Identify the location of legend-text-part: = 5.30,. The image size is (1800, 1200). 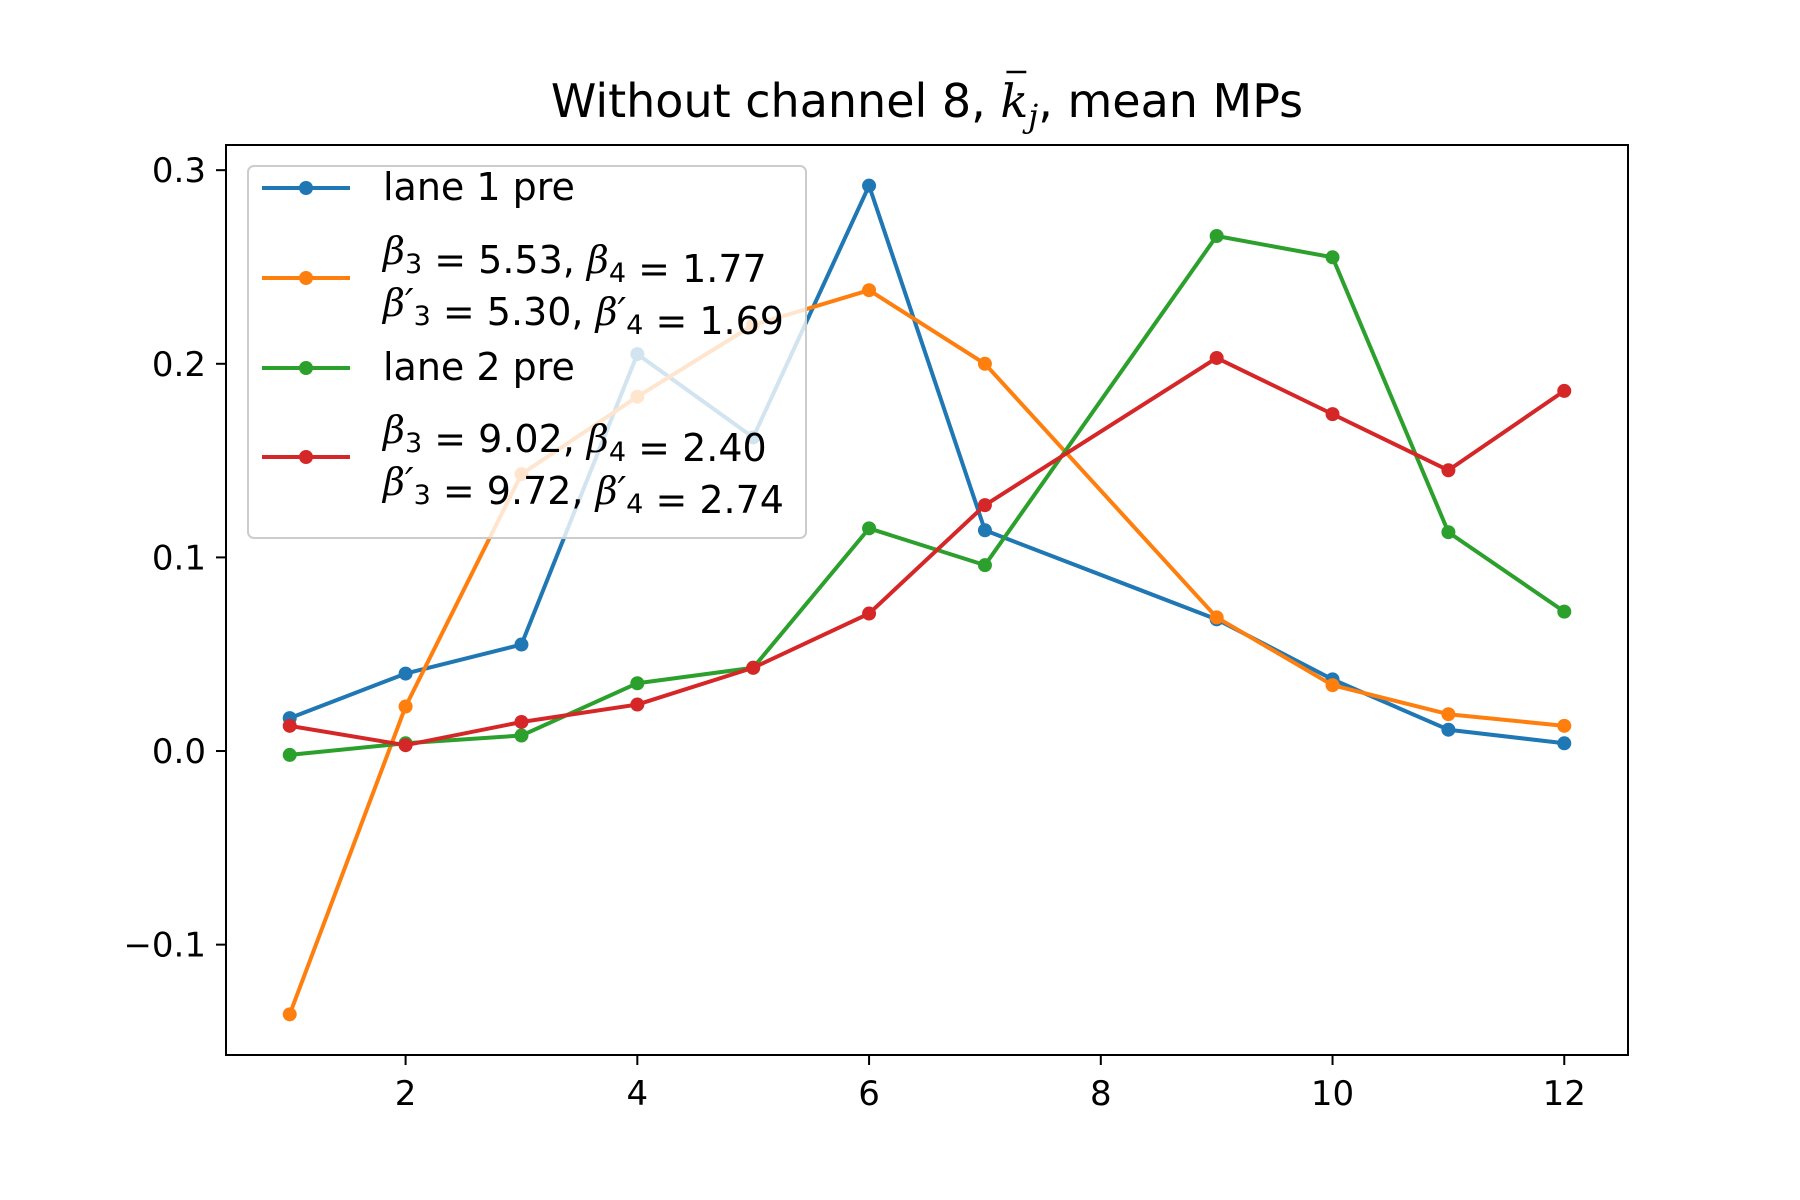
(513, 312).